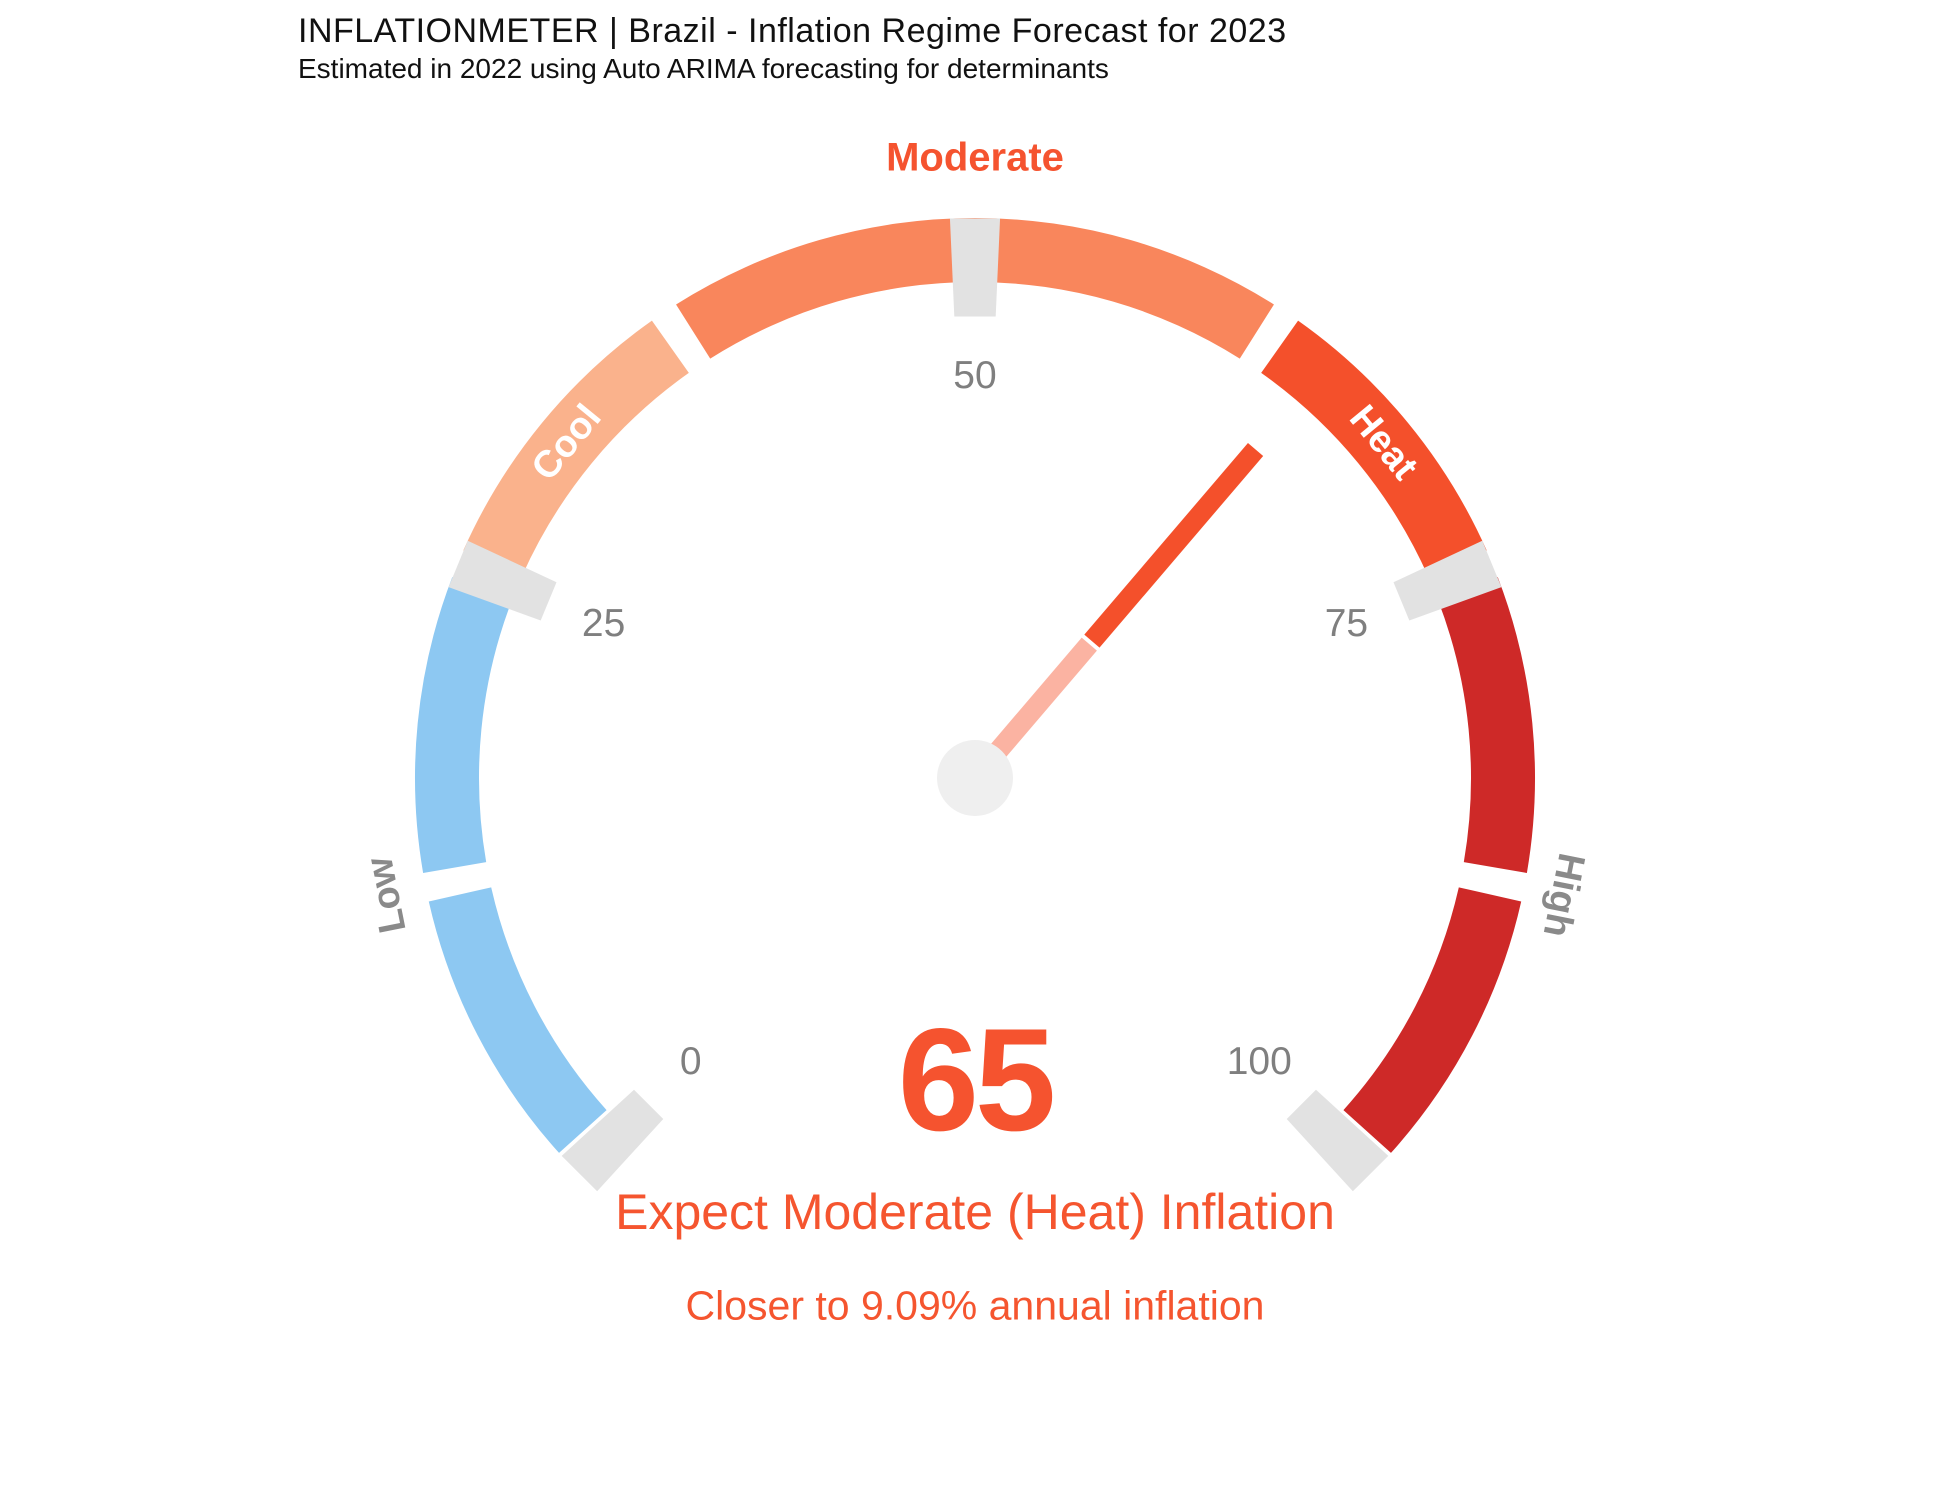  What do you see at coordinates (975, 1212) in the screenshot?
I see `regime-annotation: Expect Moderate (Heat) Inflation` at bounding box center [975, 1212].